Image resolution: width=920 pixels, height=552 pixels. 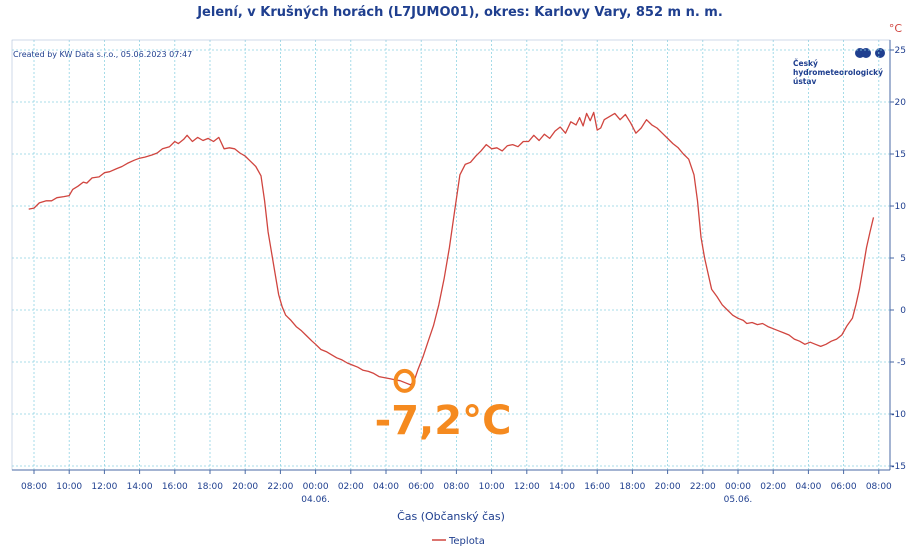 What do you see at coordinates (466, 541) in the screenshot?
I see `legend-label-teplota: Teplota` at bounding box center [466, 541].